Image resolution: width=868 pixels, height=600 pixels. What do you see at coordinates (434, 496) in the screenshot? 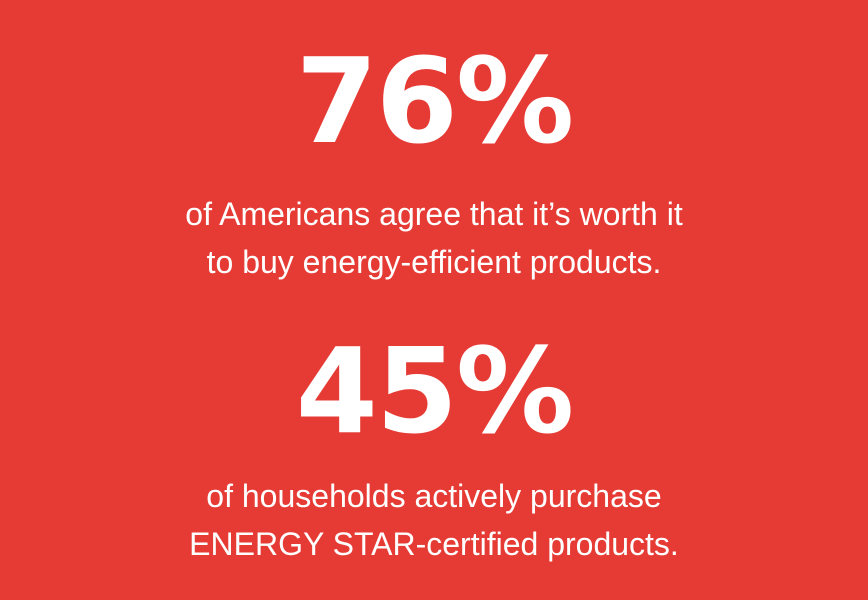
I see `stat-text: of households actively purchase` at bounding box center [434, 496].